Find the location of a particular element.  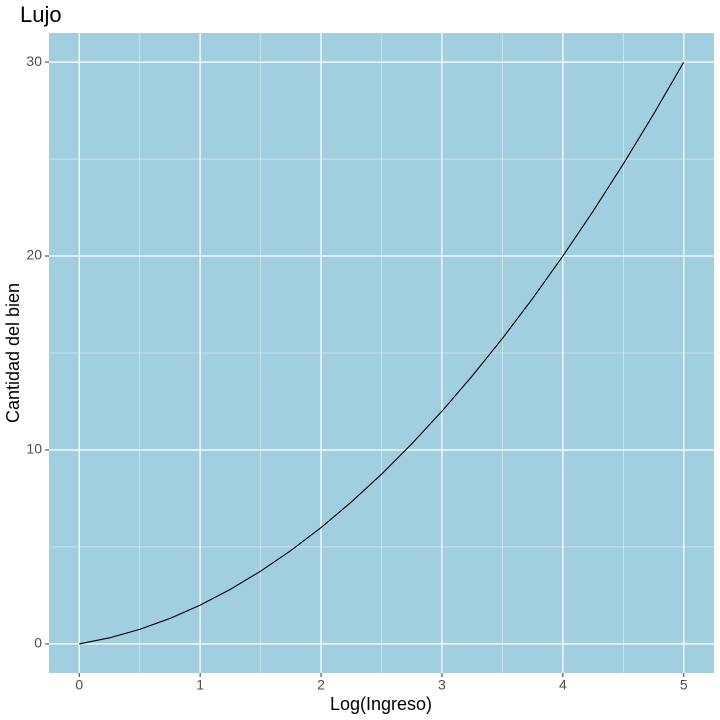

y-tick-label: 30 is located at coordinates (34, 61).